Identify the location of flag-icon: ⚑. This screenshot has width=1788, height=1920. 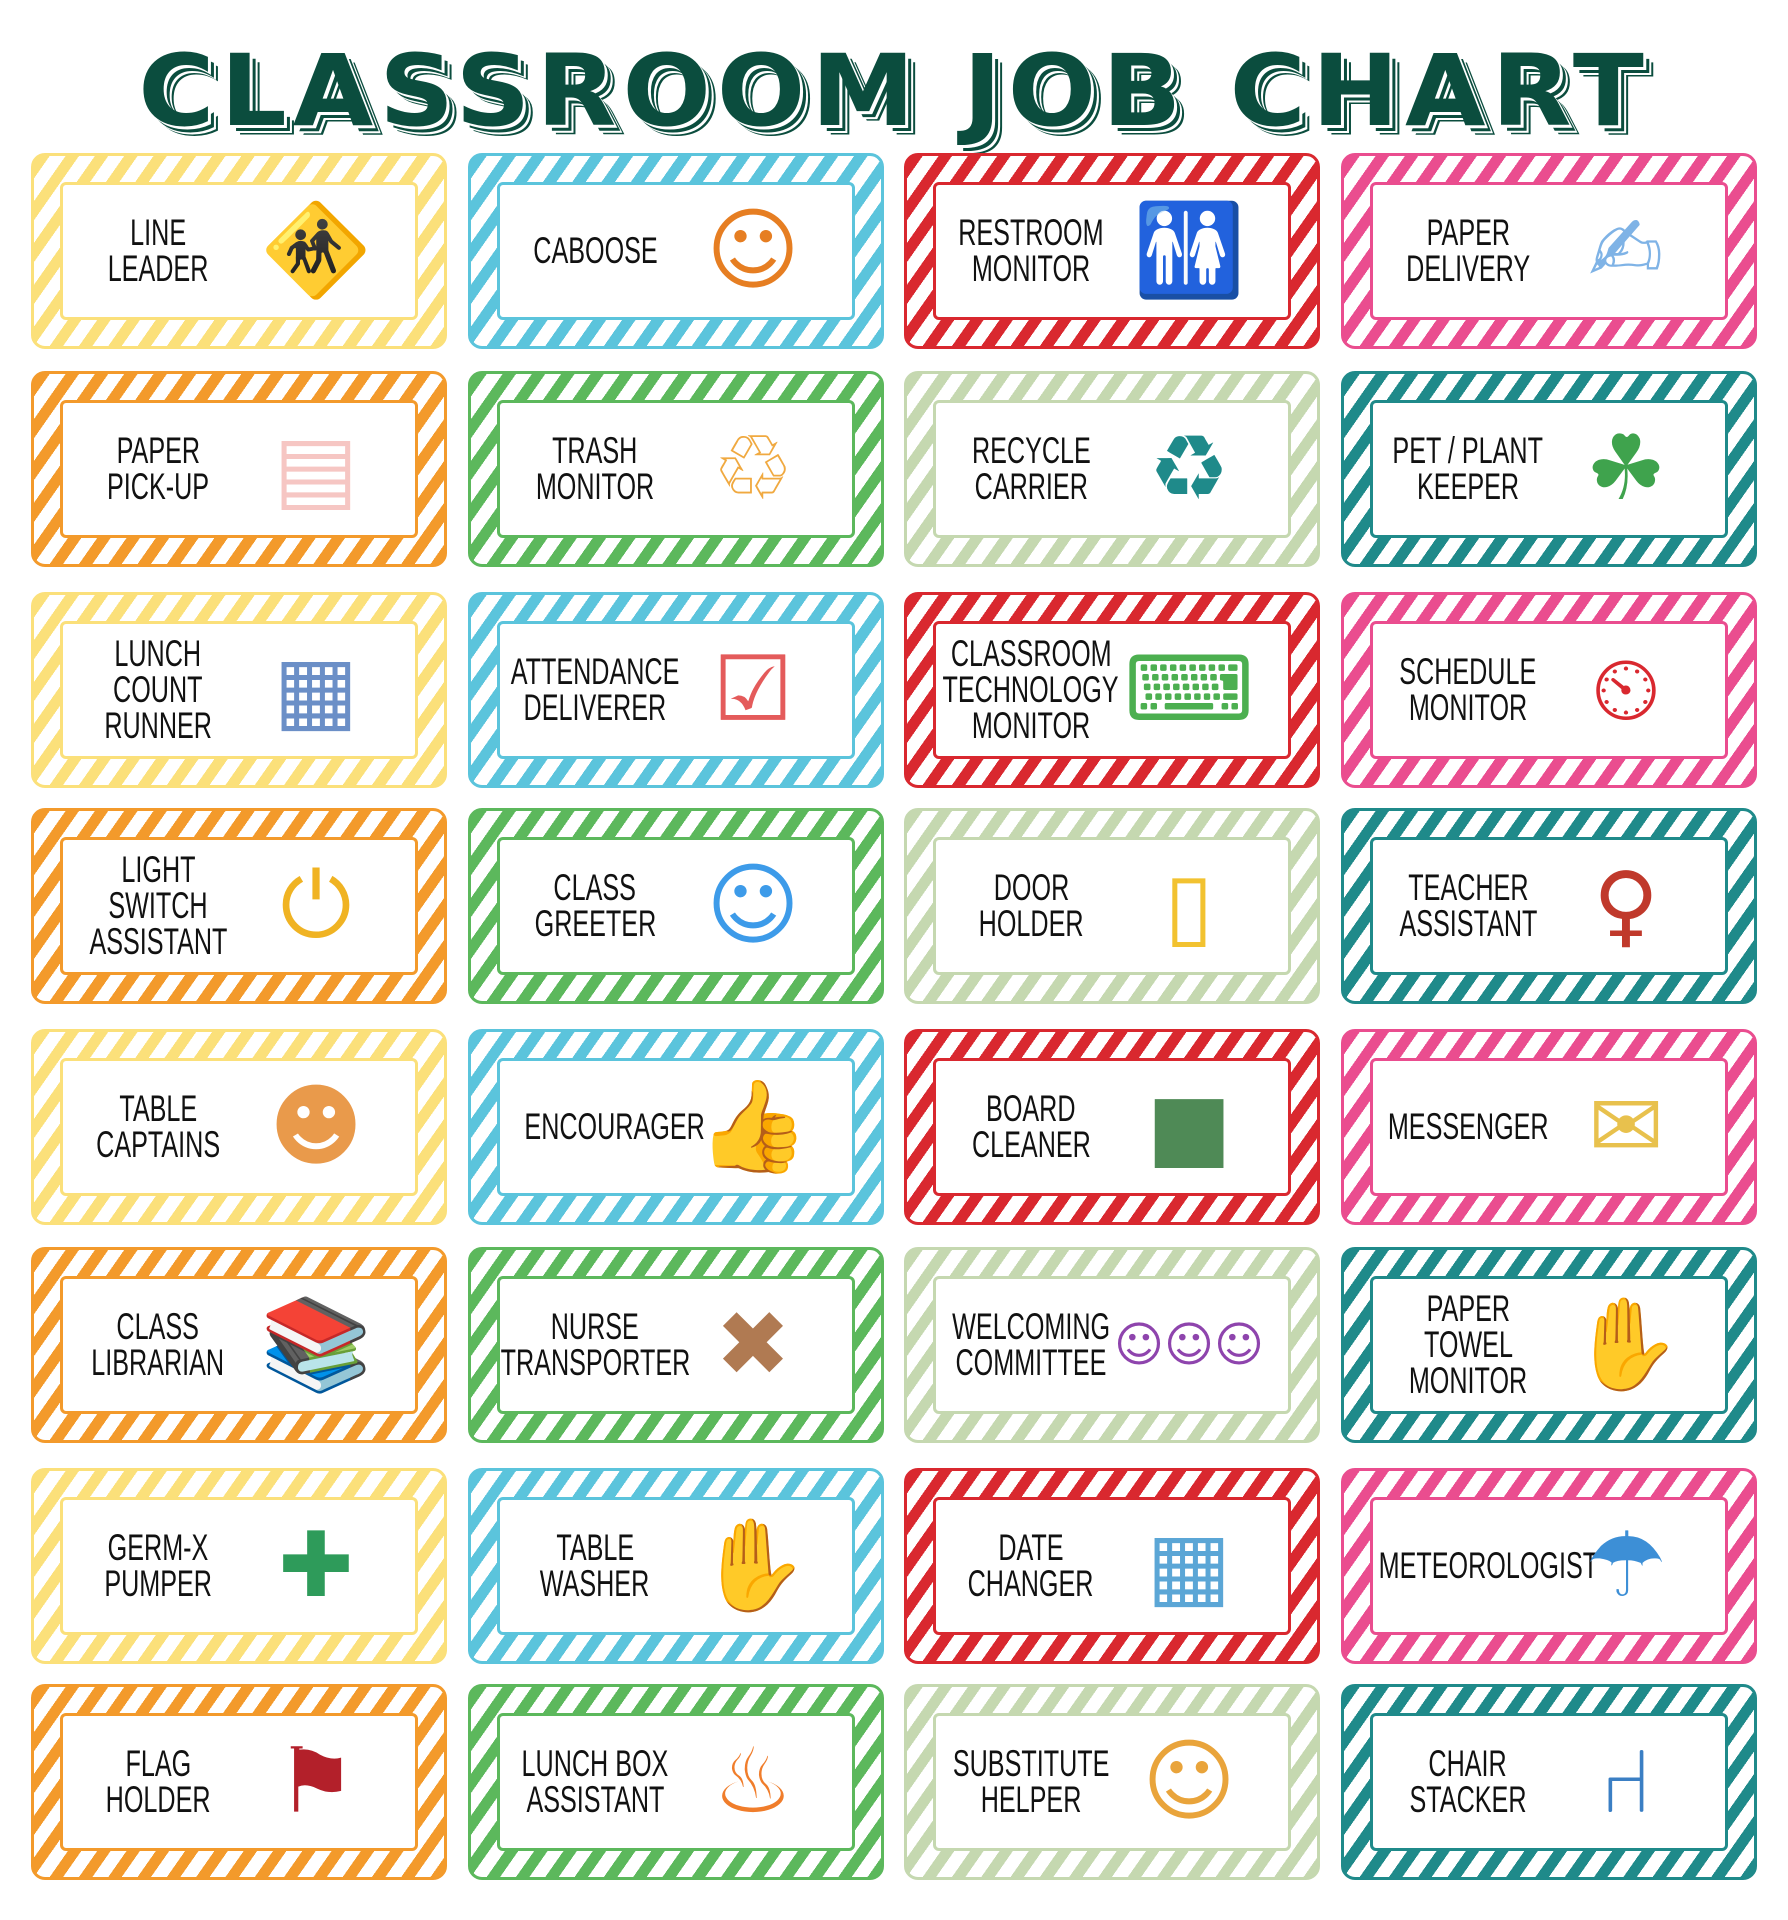
(316, 1781).